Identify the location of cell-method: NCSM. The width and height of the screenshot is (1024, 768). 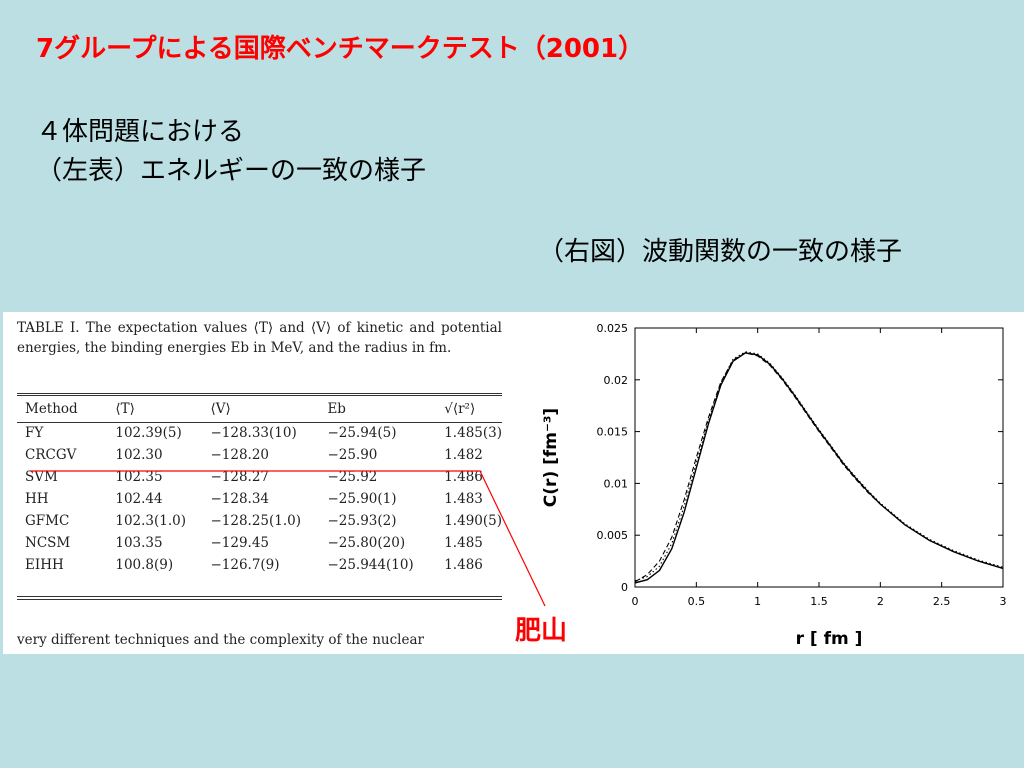
(48, 543).